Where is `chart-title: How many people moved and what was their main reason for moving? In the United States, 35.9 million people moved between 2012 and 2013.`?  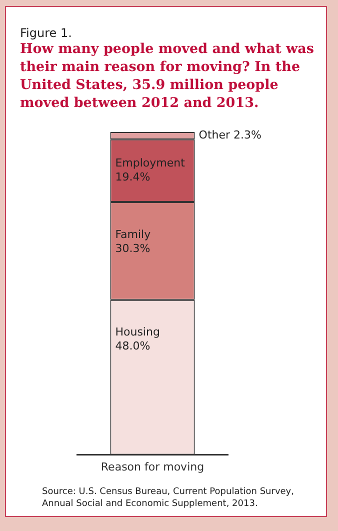
chart-title: How many people moved and what was their main reason for moving? In the United States, 35.9 million people moved between 2012 and 2013. is located at coordinates (167, 76).